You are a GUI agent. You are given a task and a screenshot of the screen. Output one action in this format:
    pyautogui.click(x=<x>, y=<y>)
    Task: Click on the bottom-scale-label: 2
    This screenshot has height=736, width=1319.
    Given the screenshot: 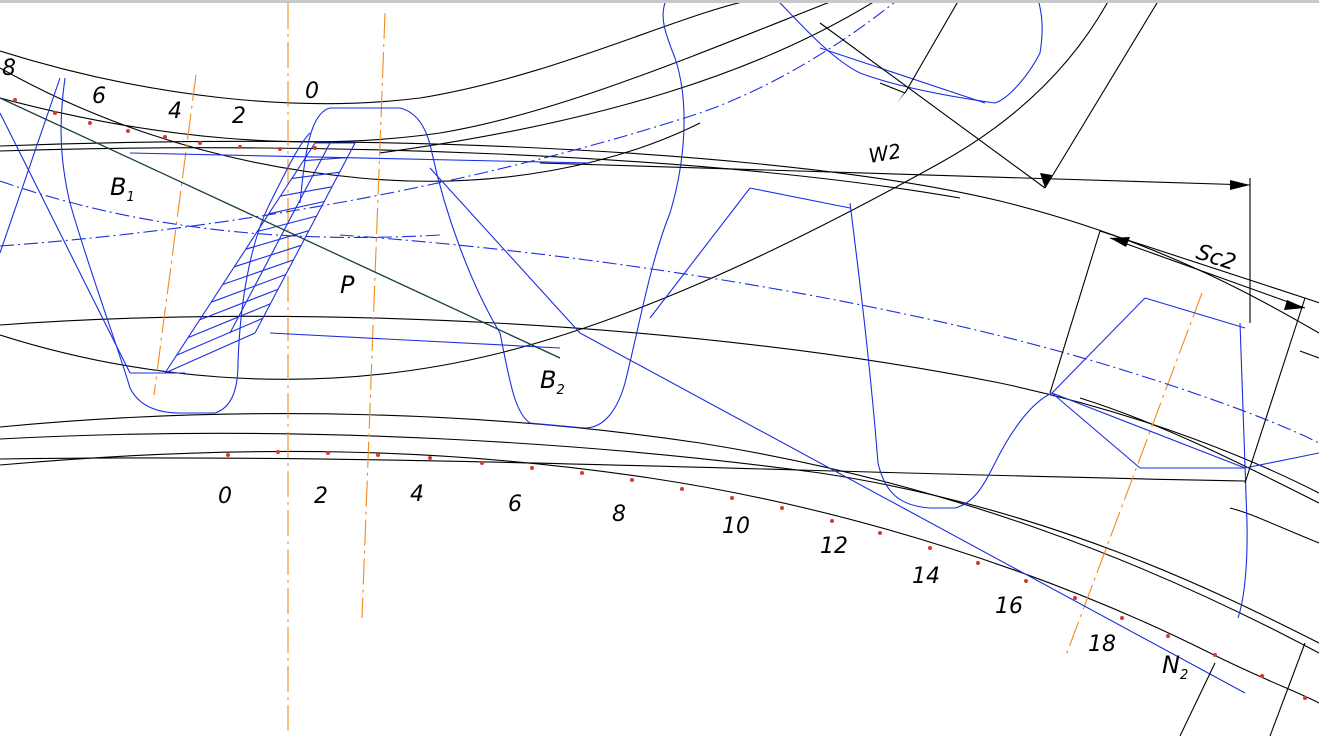 What is the action you would take?
    pyautogui.click(x=321, y=496)
    